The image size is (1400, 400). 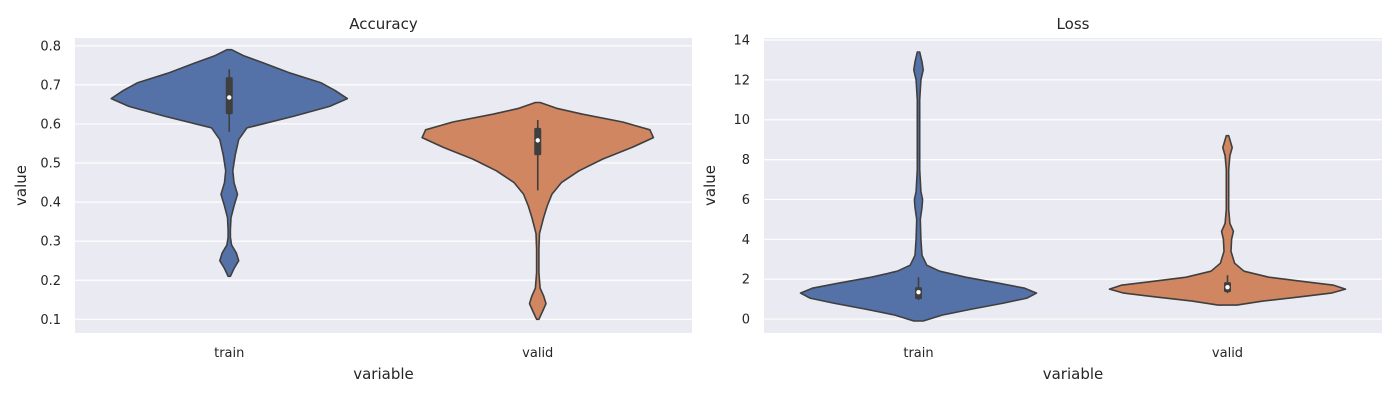 What do you see at coordinates (50, 203) in the screenshot?
I see `y-tick-label: 0.4` at bounding box center [50, 203].